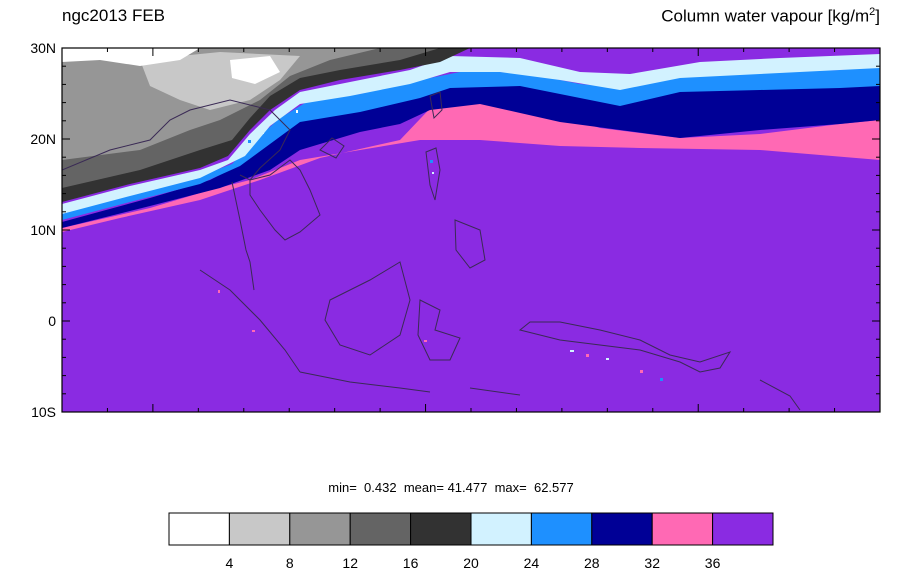  Describe the element at coordinates (532, 563) in the screenshot. I see `legend-label: 24` at that location.